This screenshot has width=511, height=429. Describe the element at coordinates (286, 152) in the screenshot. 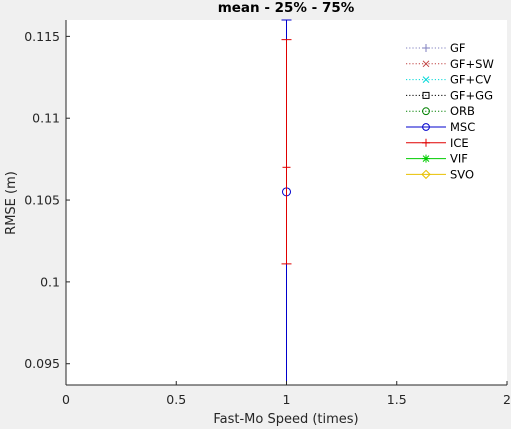

I see `series-ice` at that location.